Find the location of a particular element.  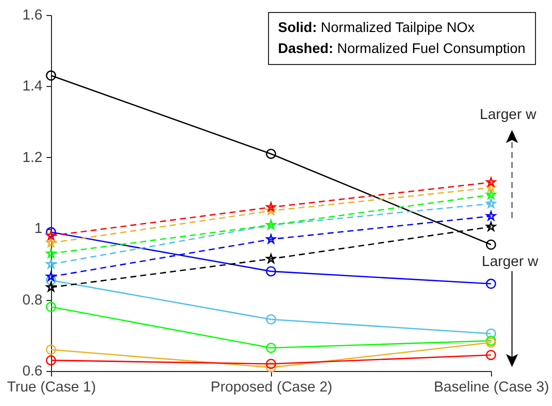

y-tick-label: 0.6 is located at coordinates (32, 372).